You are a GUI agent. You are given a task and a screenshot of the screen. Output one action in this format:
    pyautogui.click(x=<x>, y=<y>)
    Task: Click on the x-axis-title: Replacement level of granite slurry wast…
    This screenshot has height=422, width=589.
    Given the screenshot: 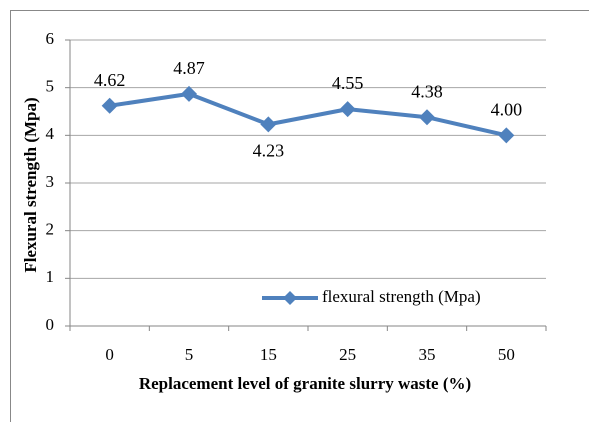 What is the action you would take?
    pyautogui.click(x=305, y=383)
    